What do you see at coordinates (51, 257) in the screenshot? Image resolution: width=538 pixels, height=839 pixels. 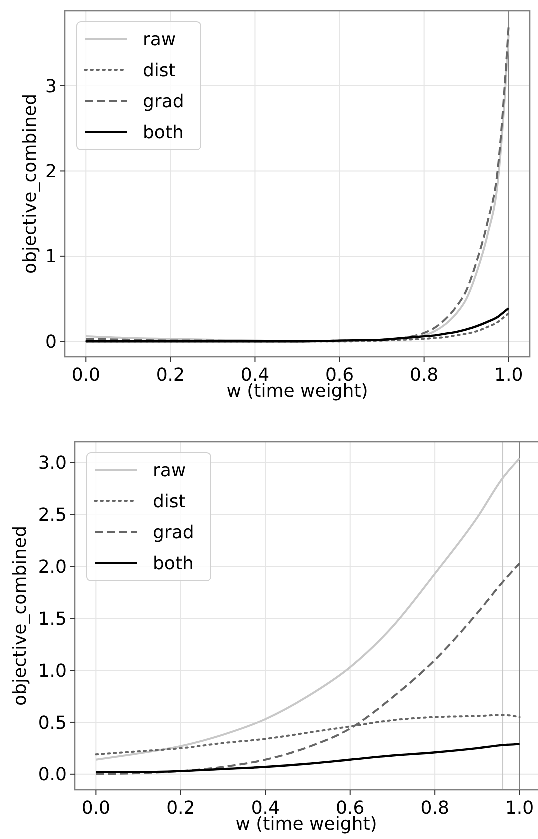 I see `y-tick-label: 1` at bounding box center [51, 257].